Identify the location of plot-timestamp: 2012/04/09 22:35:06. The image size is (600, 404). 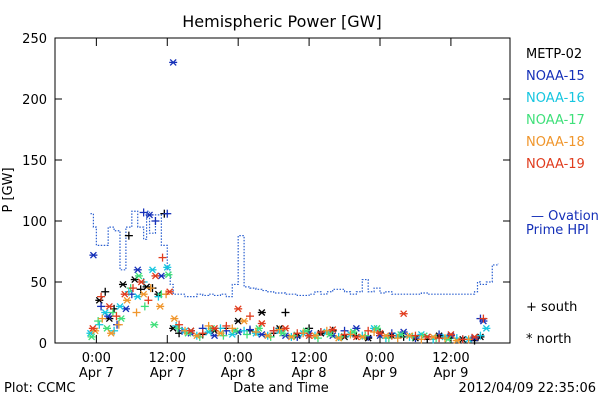
(527, 388).